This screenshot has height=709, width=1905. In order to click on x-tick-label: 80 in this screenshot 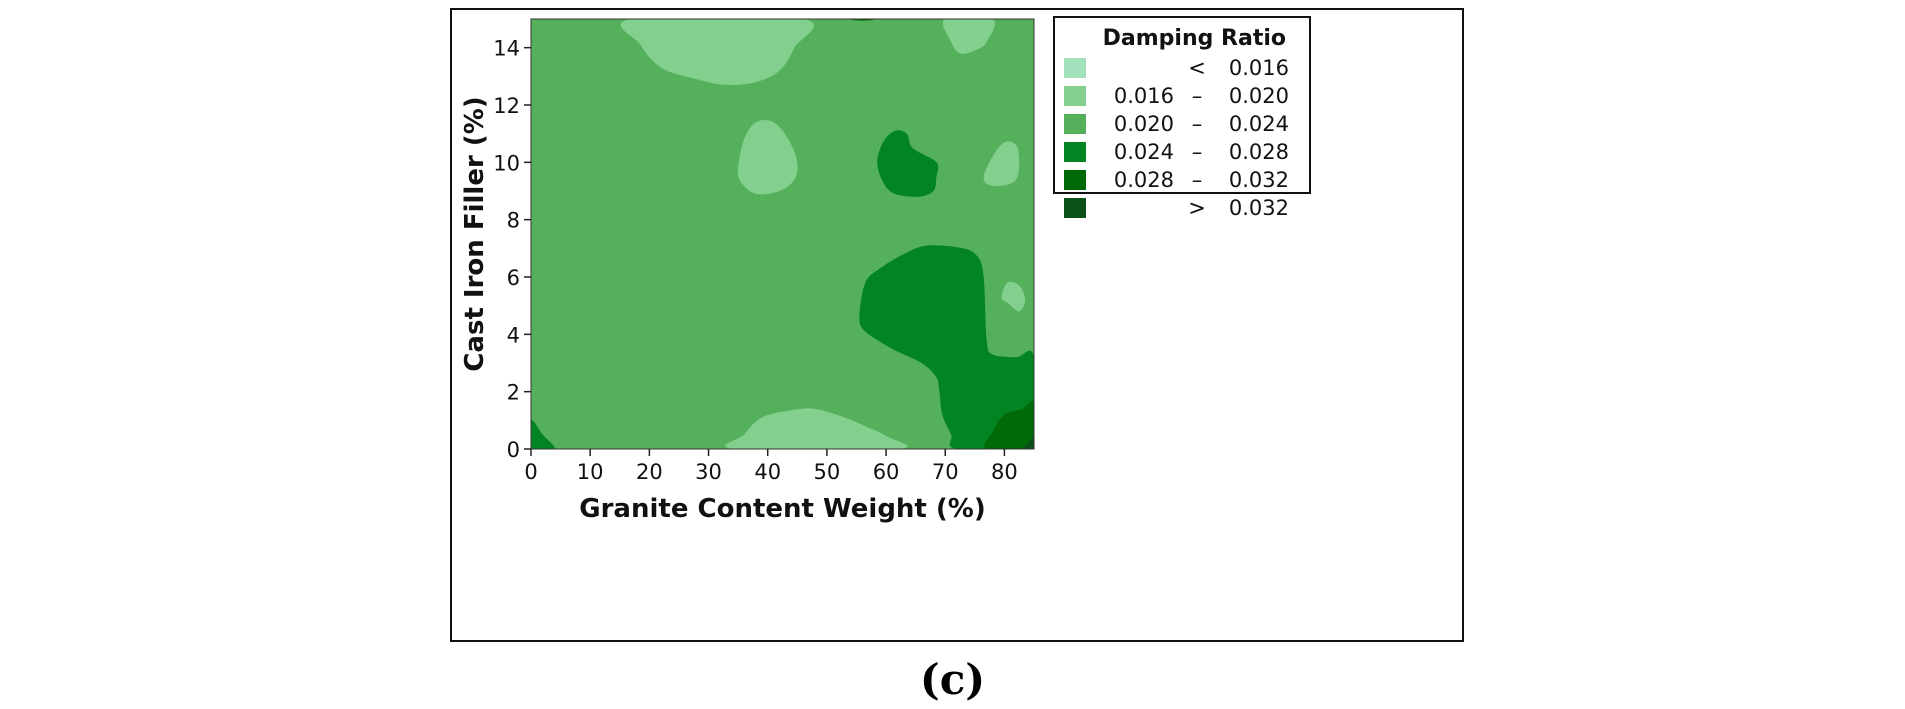, I will do `click(1004, 472)`.